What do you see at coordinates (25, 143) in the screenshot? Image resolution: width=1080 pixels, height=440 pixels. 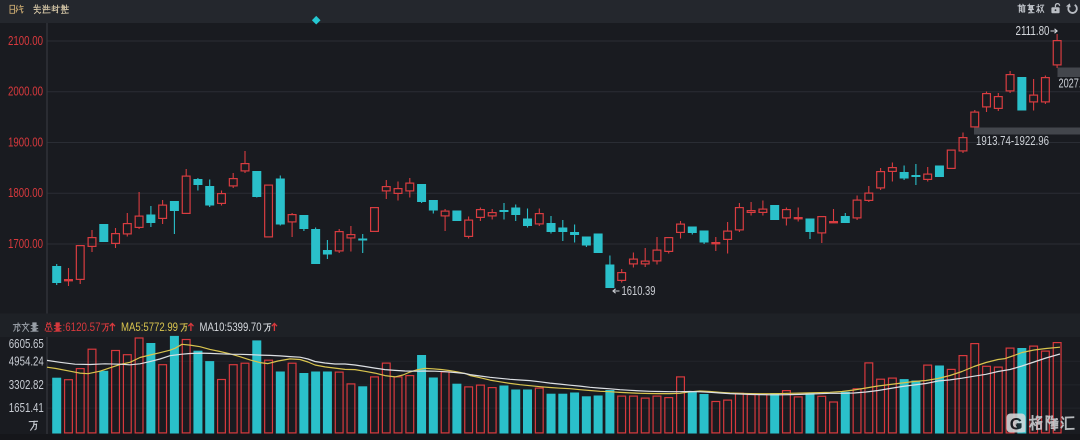 I see `svg-text: 1900.00` at bounding box center [25, 143].